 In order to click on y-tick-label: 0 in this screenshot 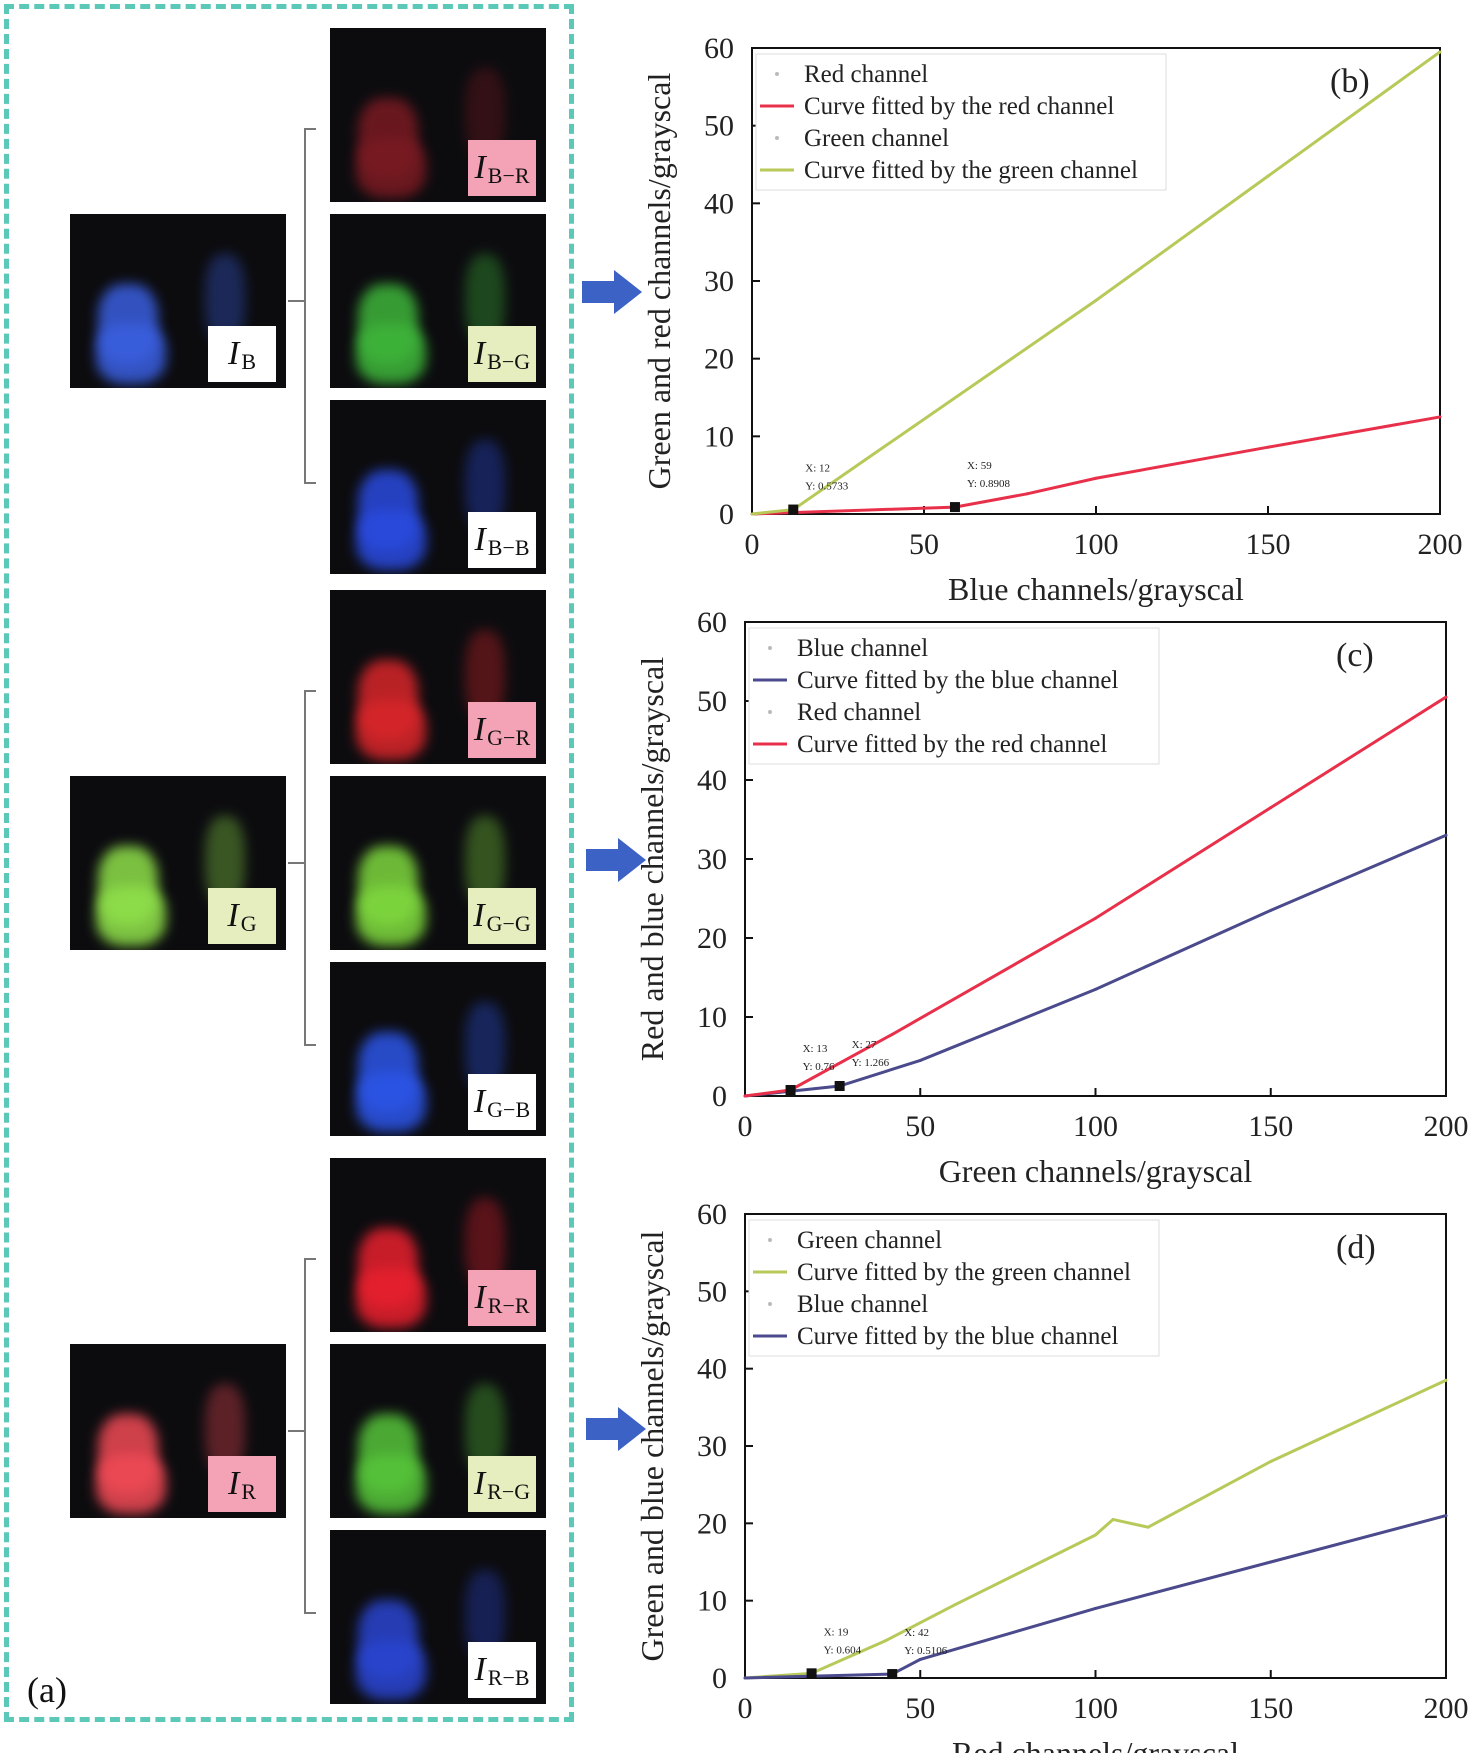, I will do `click(719, 1096)`.